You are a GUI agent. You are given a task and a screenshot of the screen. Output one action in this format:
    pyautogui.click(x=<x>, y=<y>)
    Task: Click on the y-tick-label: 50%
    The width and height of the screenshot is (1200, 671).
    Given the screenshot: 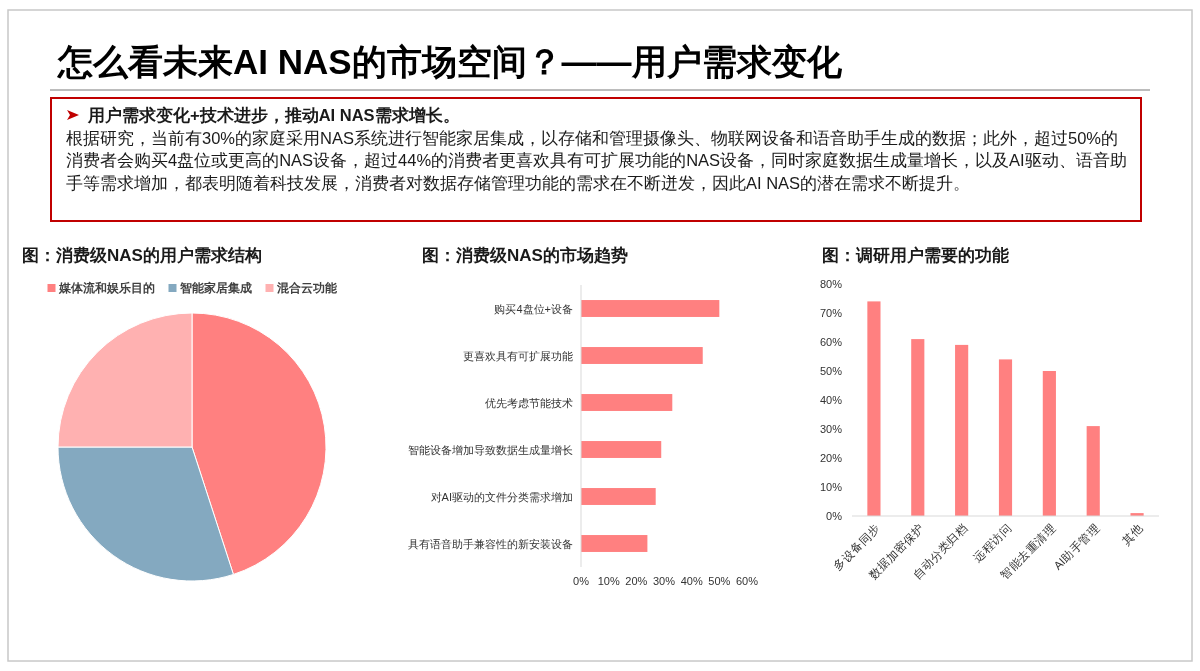 What is the action you would take?
    pyautogui.click(x=831, y=371)
    